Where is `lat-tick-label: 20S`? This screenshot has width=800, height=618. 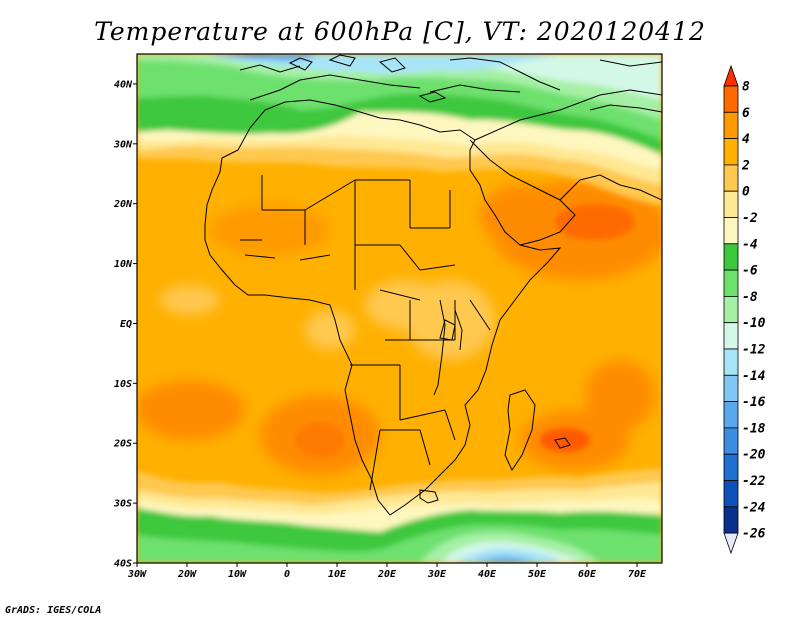 lat-tick-label: 20S is located at coordinates (122, 444).